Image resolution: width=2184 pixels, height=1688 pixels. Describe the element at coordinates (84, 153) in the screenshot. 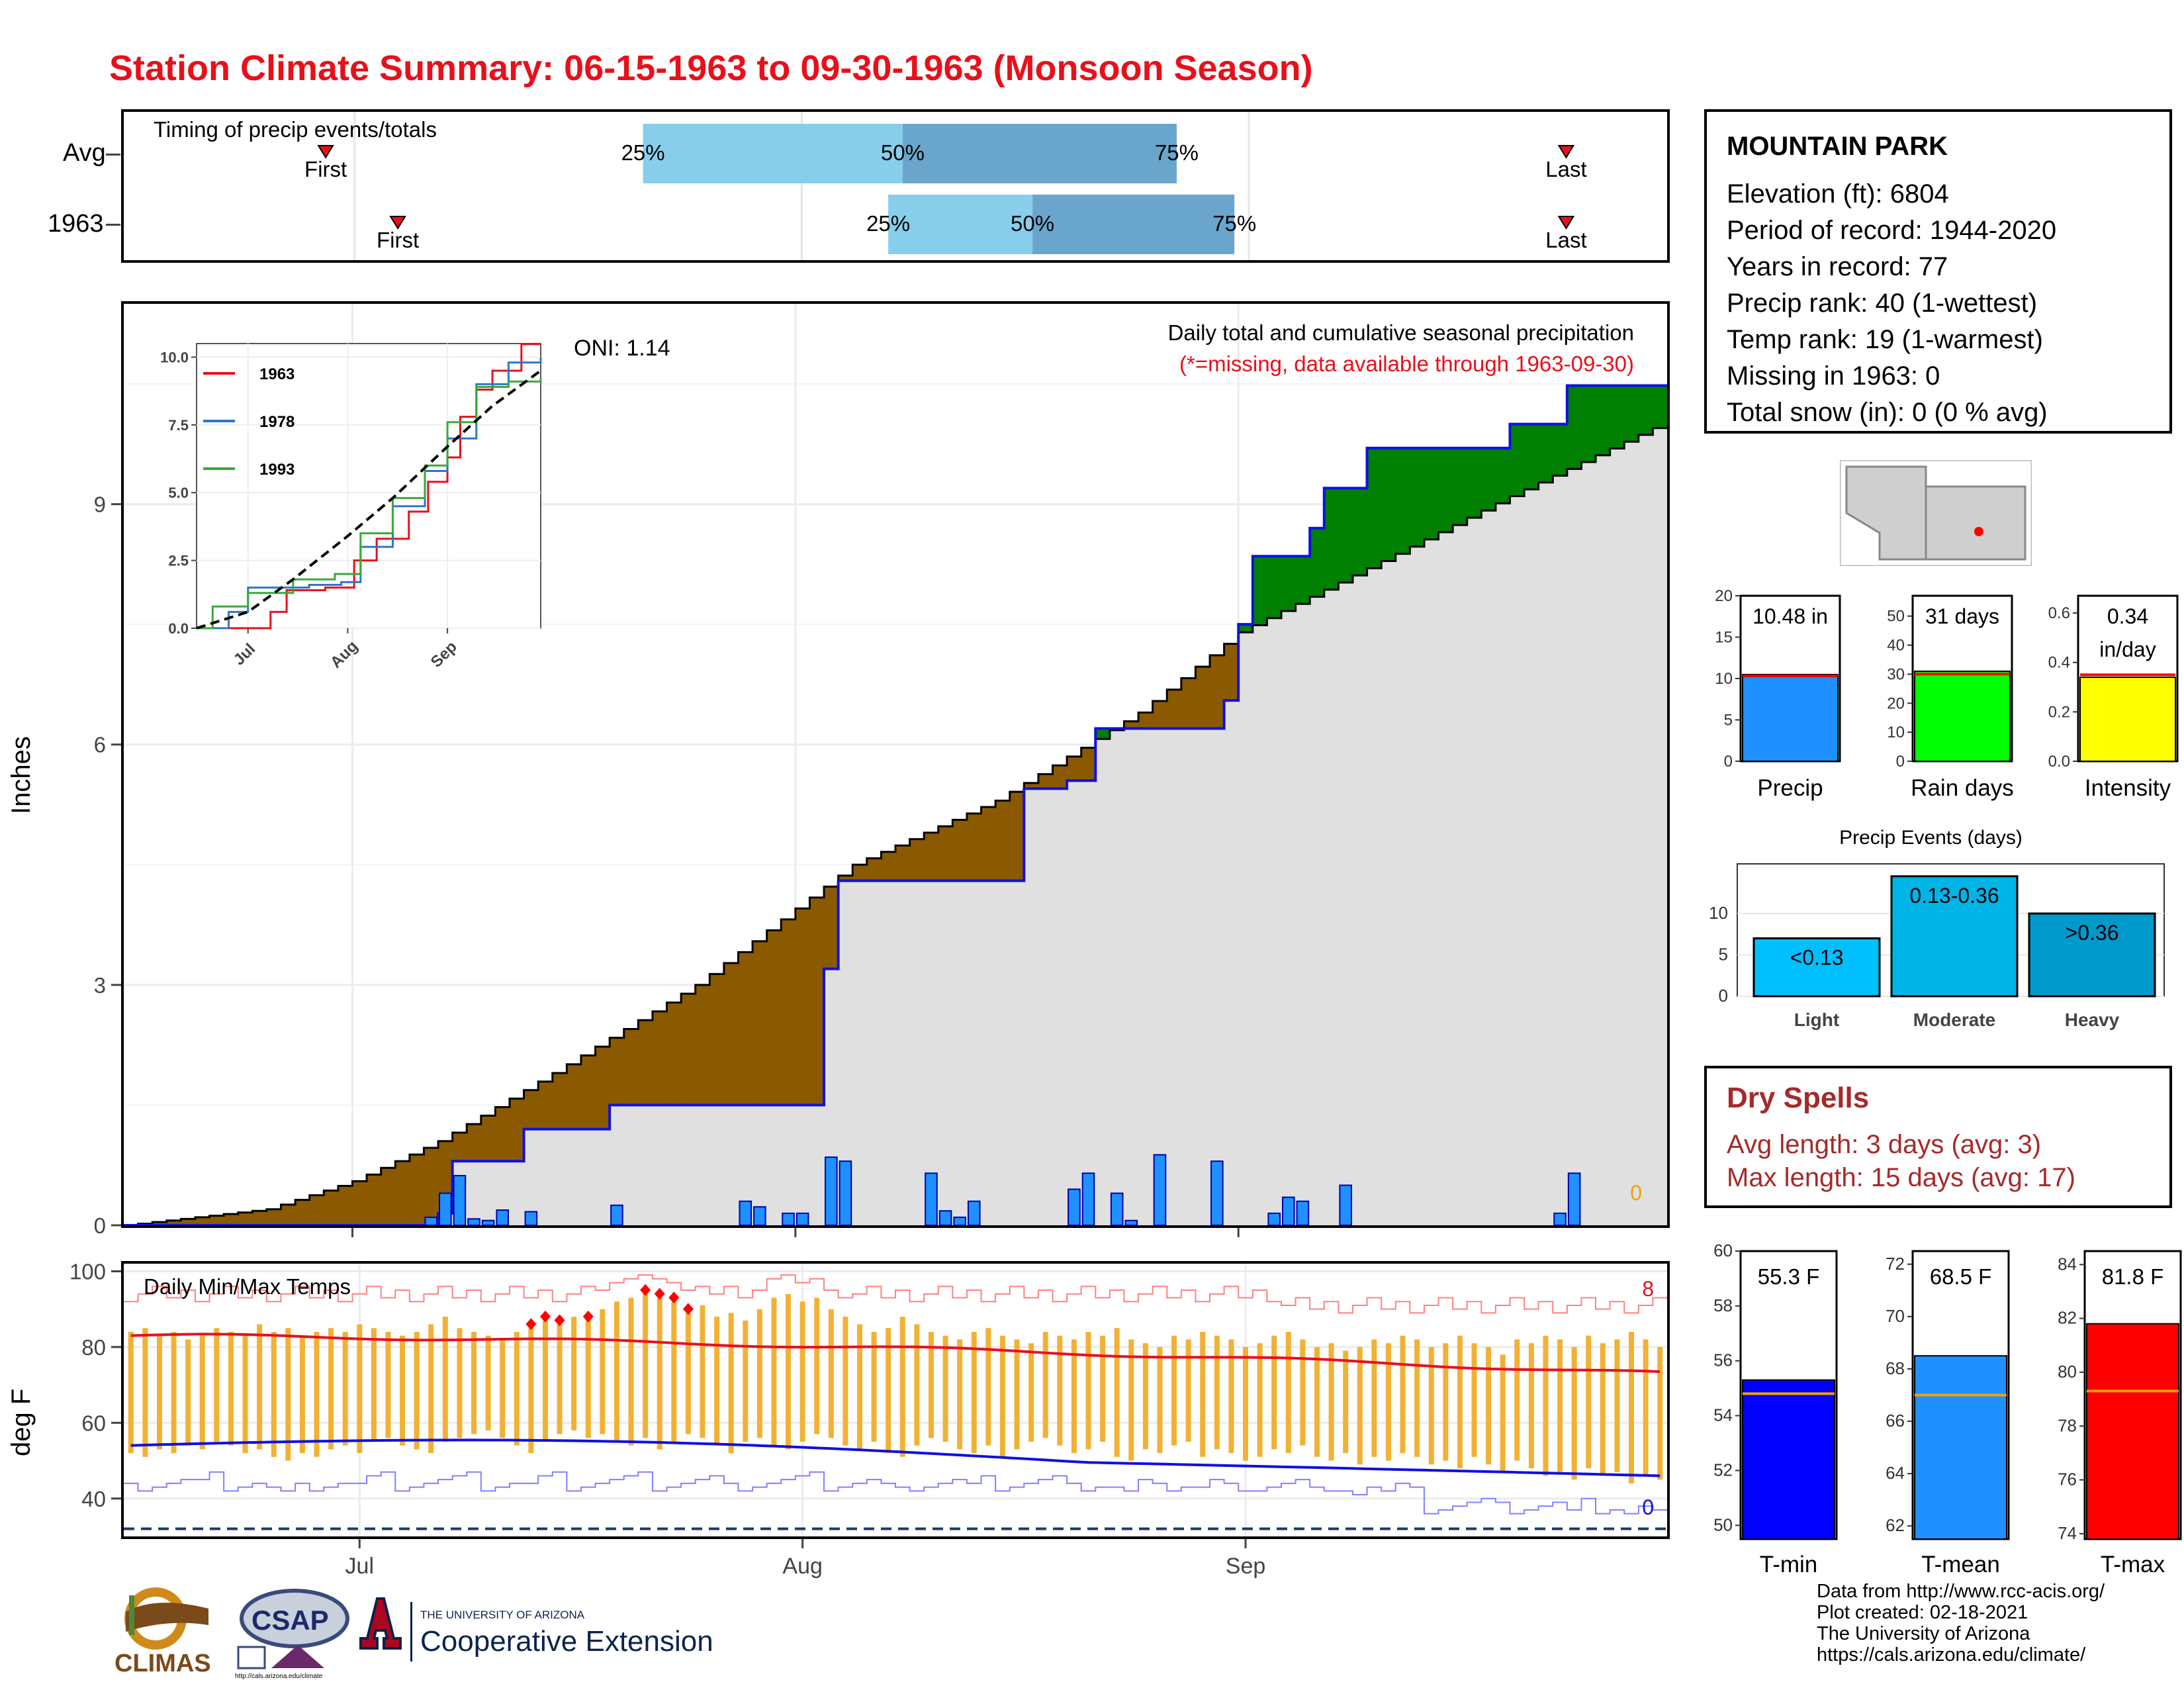

I see `timing-row-label-avg: Avg` at that location.